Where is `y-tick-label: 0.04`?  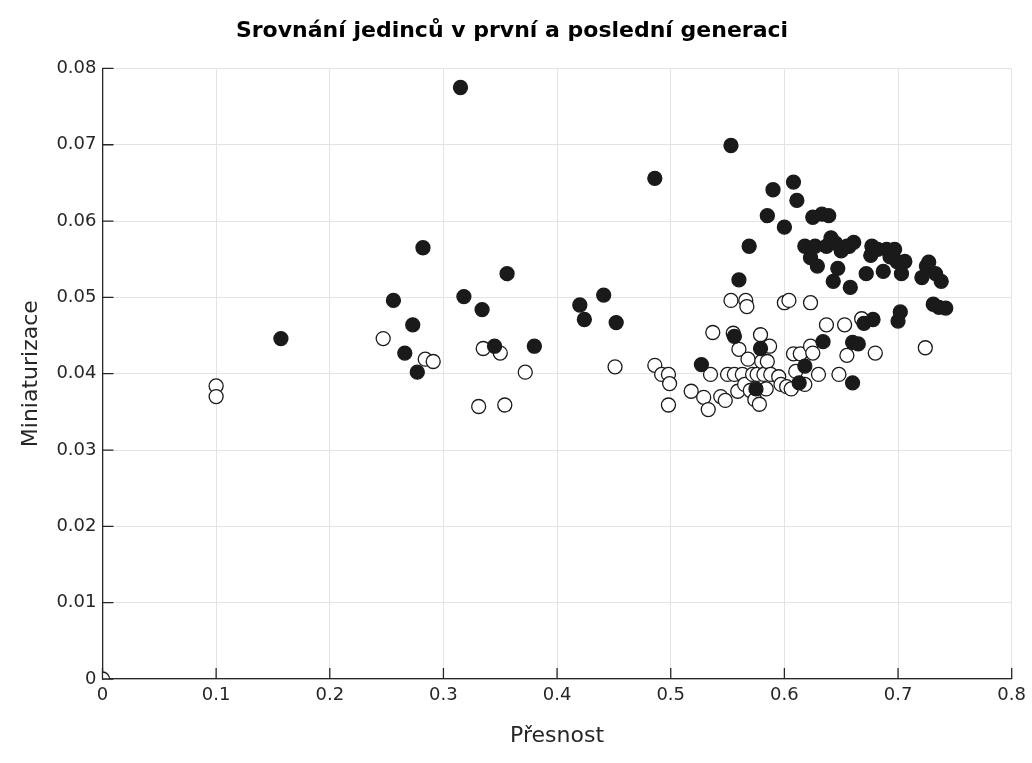
y-tick-label: 0.04 is located at coordinates (76, 372).